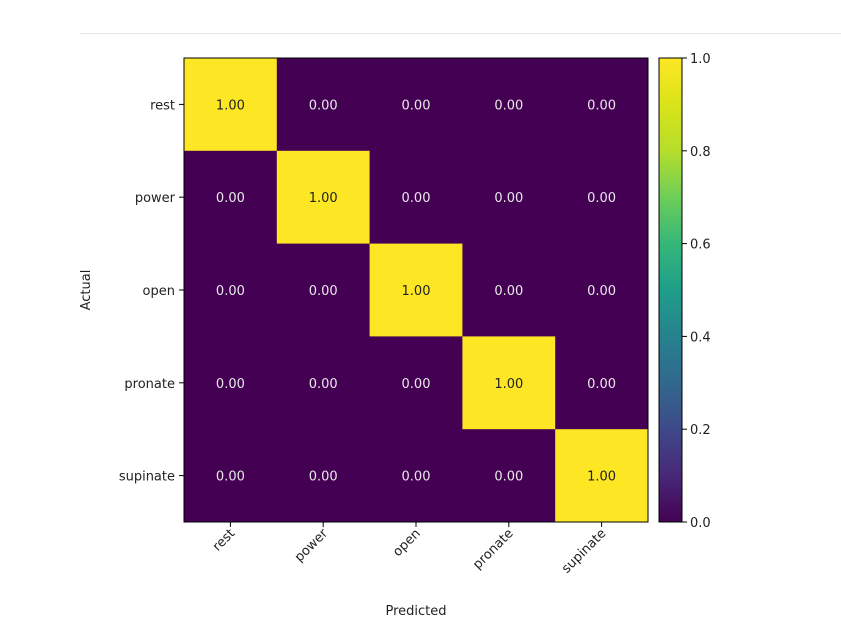  I want to click on y-axis: rest power open pronate supinate, so click(151, 291).